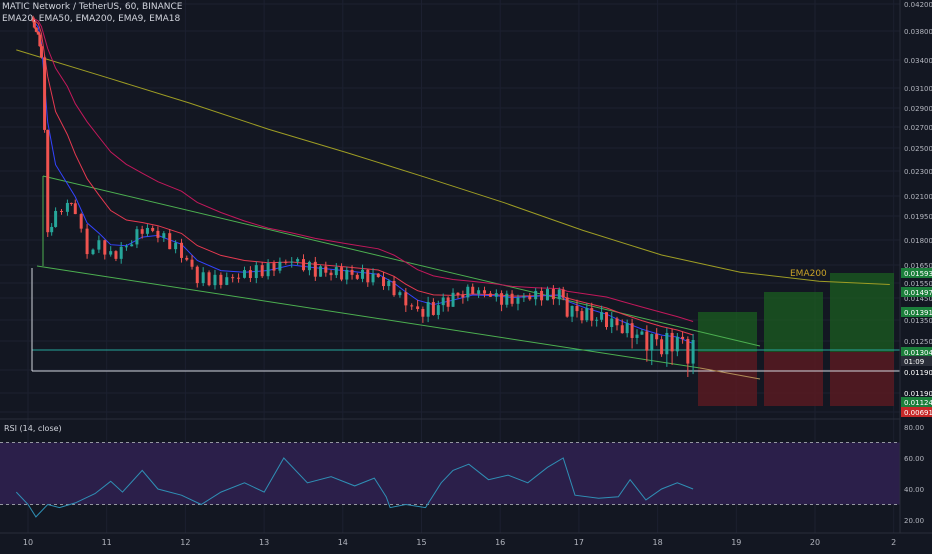 This screenshot has height=554, width=932. What do you see at coordinates (918, 109) in the screenshot?
I see `price-tick-label: 0.02900` at bounding box center [918, 109].